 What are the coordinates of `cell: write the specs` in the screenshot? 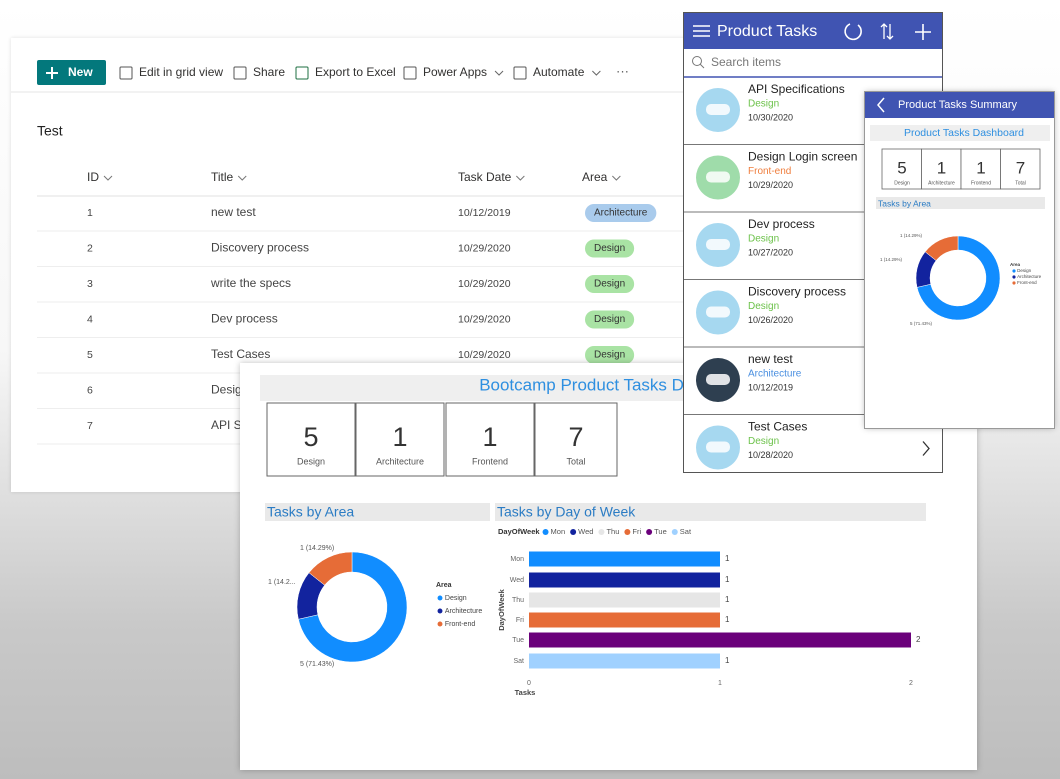 It's located at (250, 283).